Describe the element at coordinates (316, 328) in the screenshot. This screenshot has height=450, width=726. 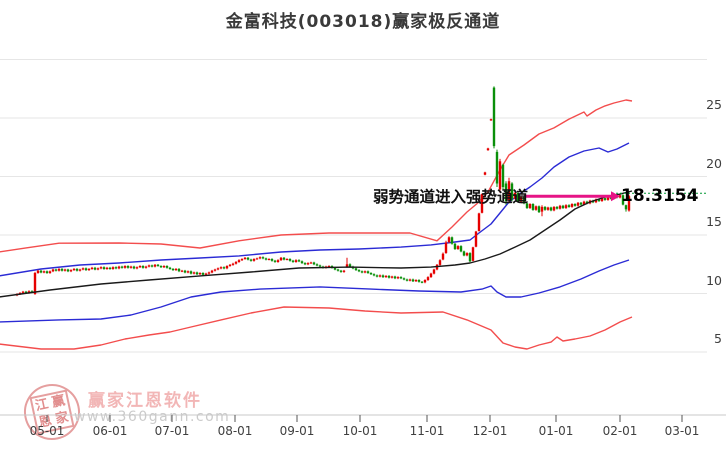
I see `channel-lower-red-line` at that location.